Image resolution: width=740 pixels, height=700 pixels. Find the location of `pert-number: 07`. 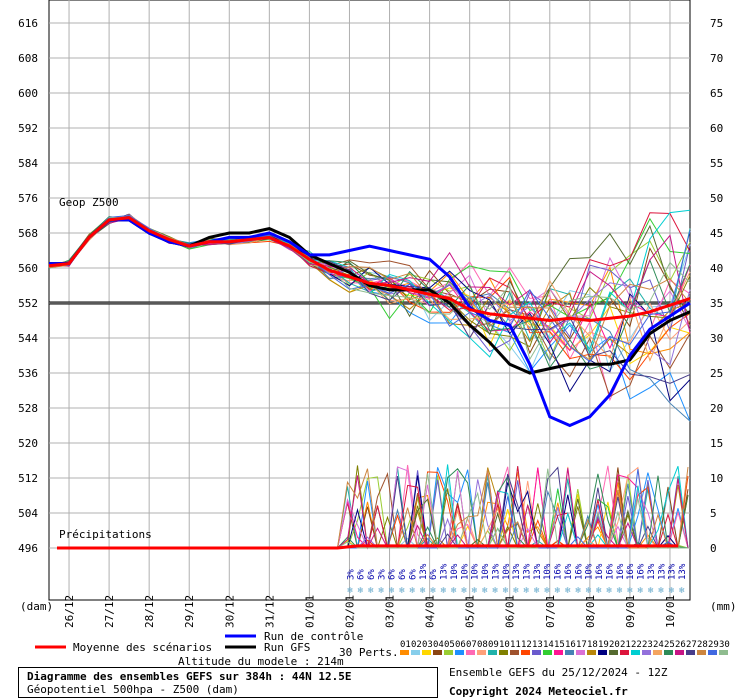

pert-number: 07 is located at coordinates (471, 645).